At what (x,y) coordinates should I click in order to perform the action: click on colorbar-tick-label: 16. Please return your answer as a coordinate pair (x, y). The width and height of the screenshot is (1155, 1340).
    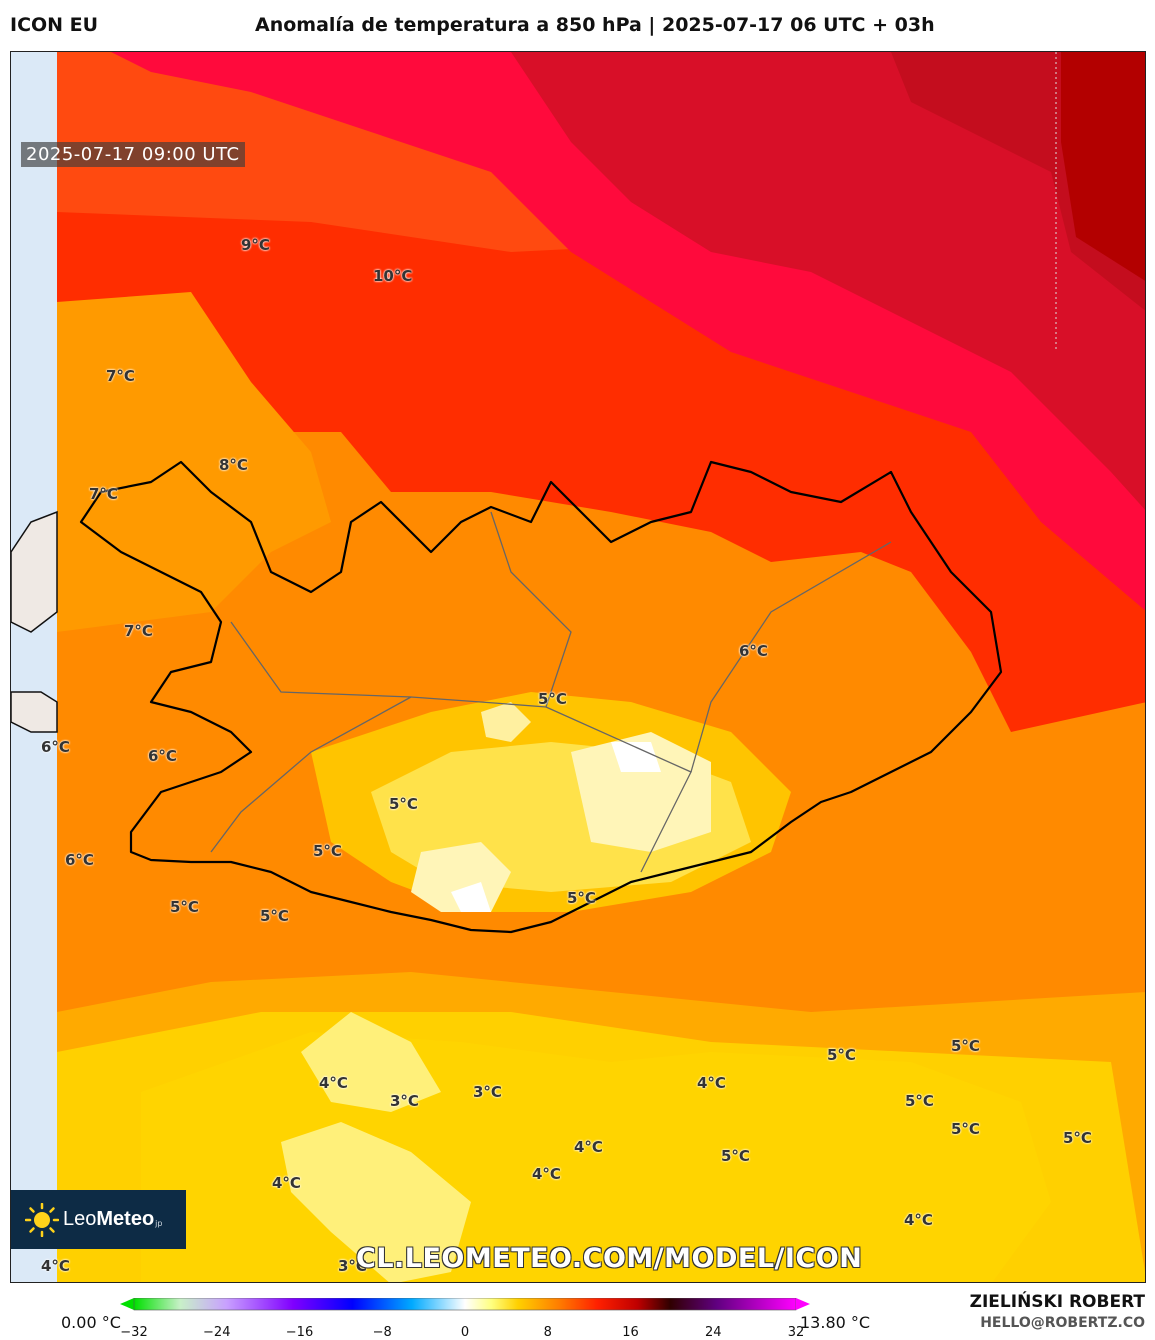
    Looking at the image, I should click on (630, 1332).